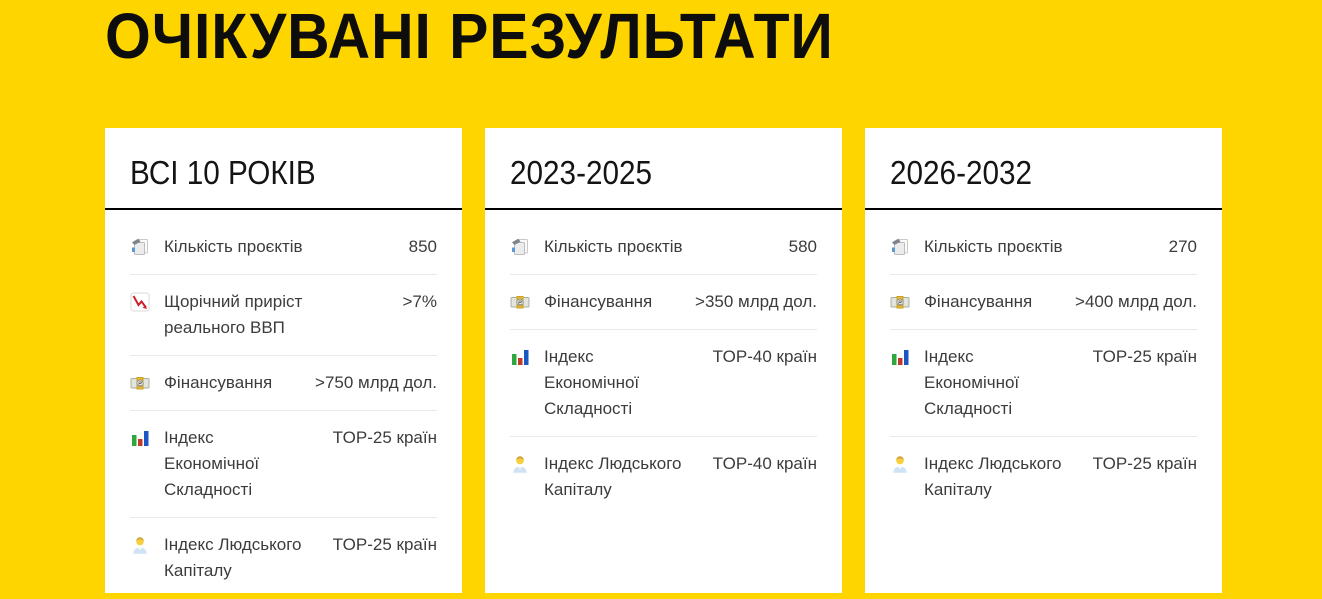 The width and height of the screenshot is (1322, 599). I want to click on metric-value: 270, so click(1182, 246).